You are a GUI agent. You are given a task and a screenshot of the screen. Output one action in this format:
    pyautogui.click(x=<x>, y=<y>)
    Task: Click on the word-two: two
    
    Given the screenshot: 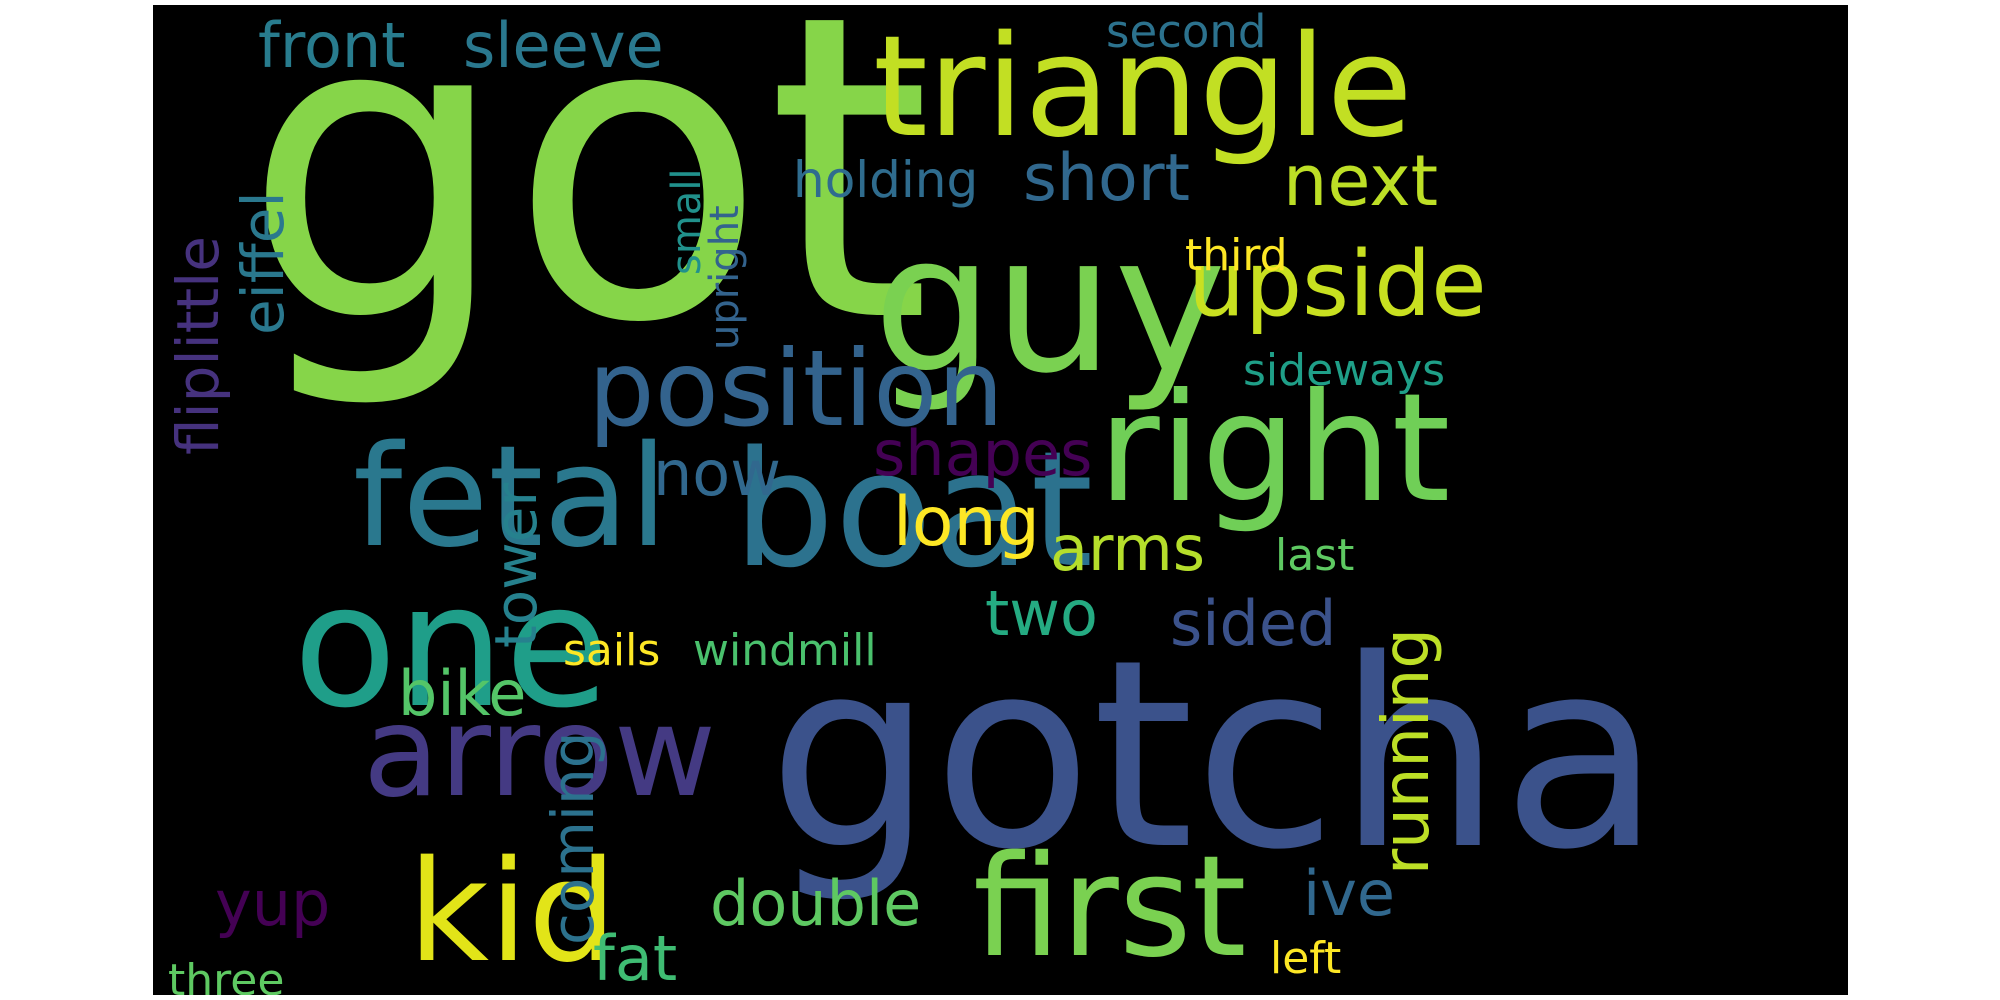 What is the action you would take?
    pyautogui.click(x=1041, y=613)
    